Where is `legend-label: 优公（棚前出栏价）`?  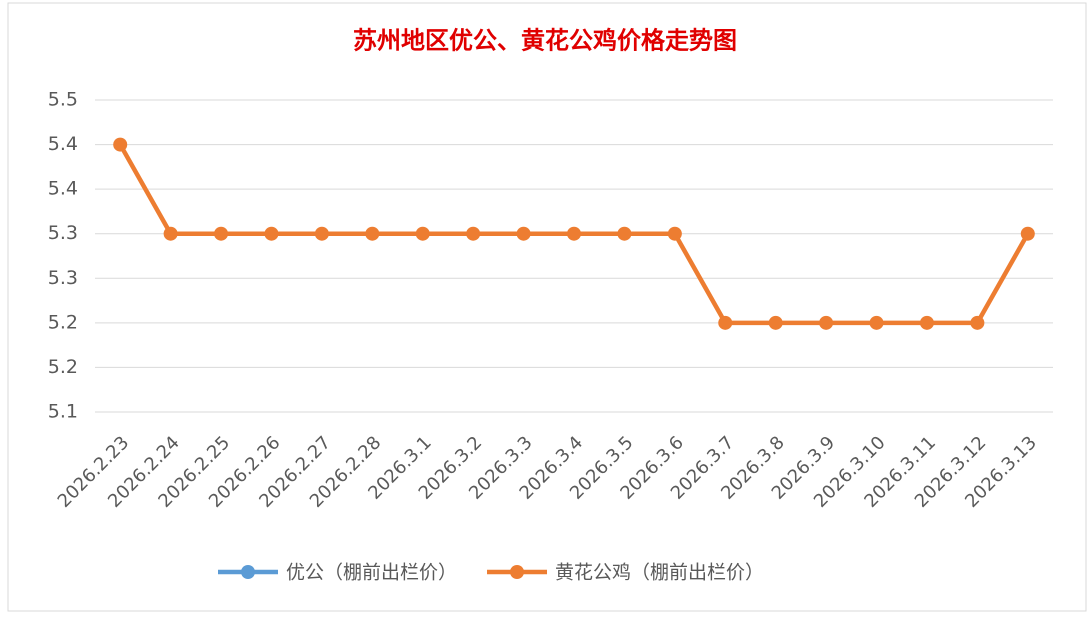
legend-label: 优公（棚前出栏价） is located at coordinates (371, 573).